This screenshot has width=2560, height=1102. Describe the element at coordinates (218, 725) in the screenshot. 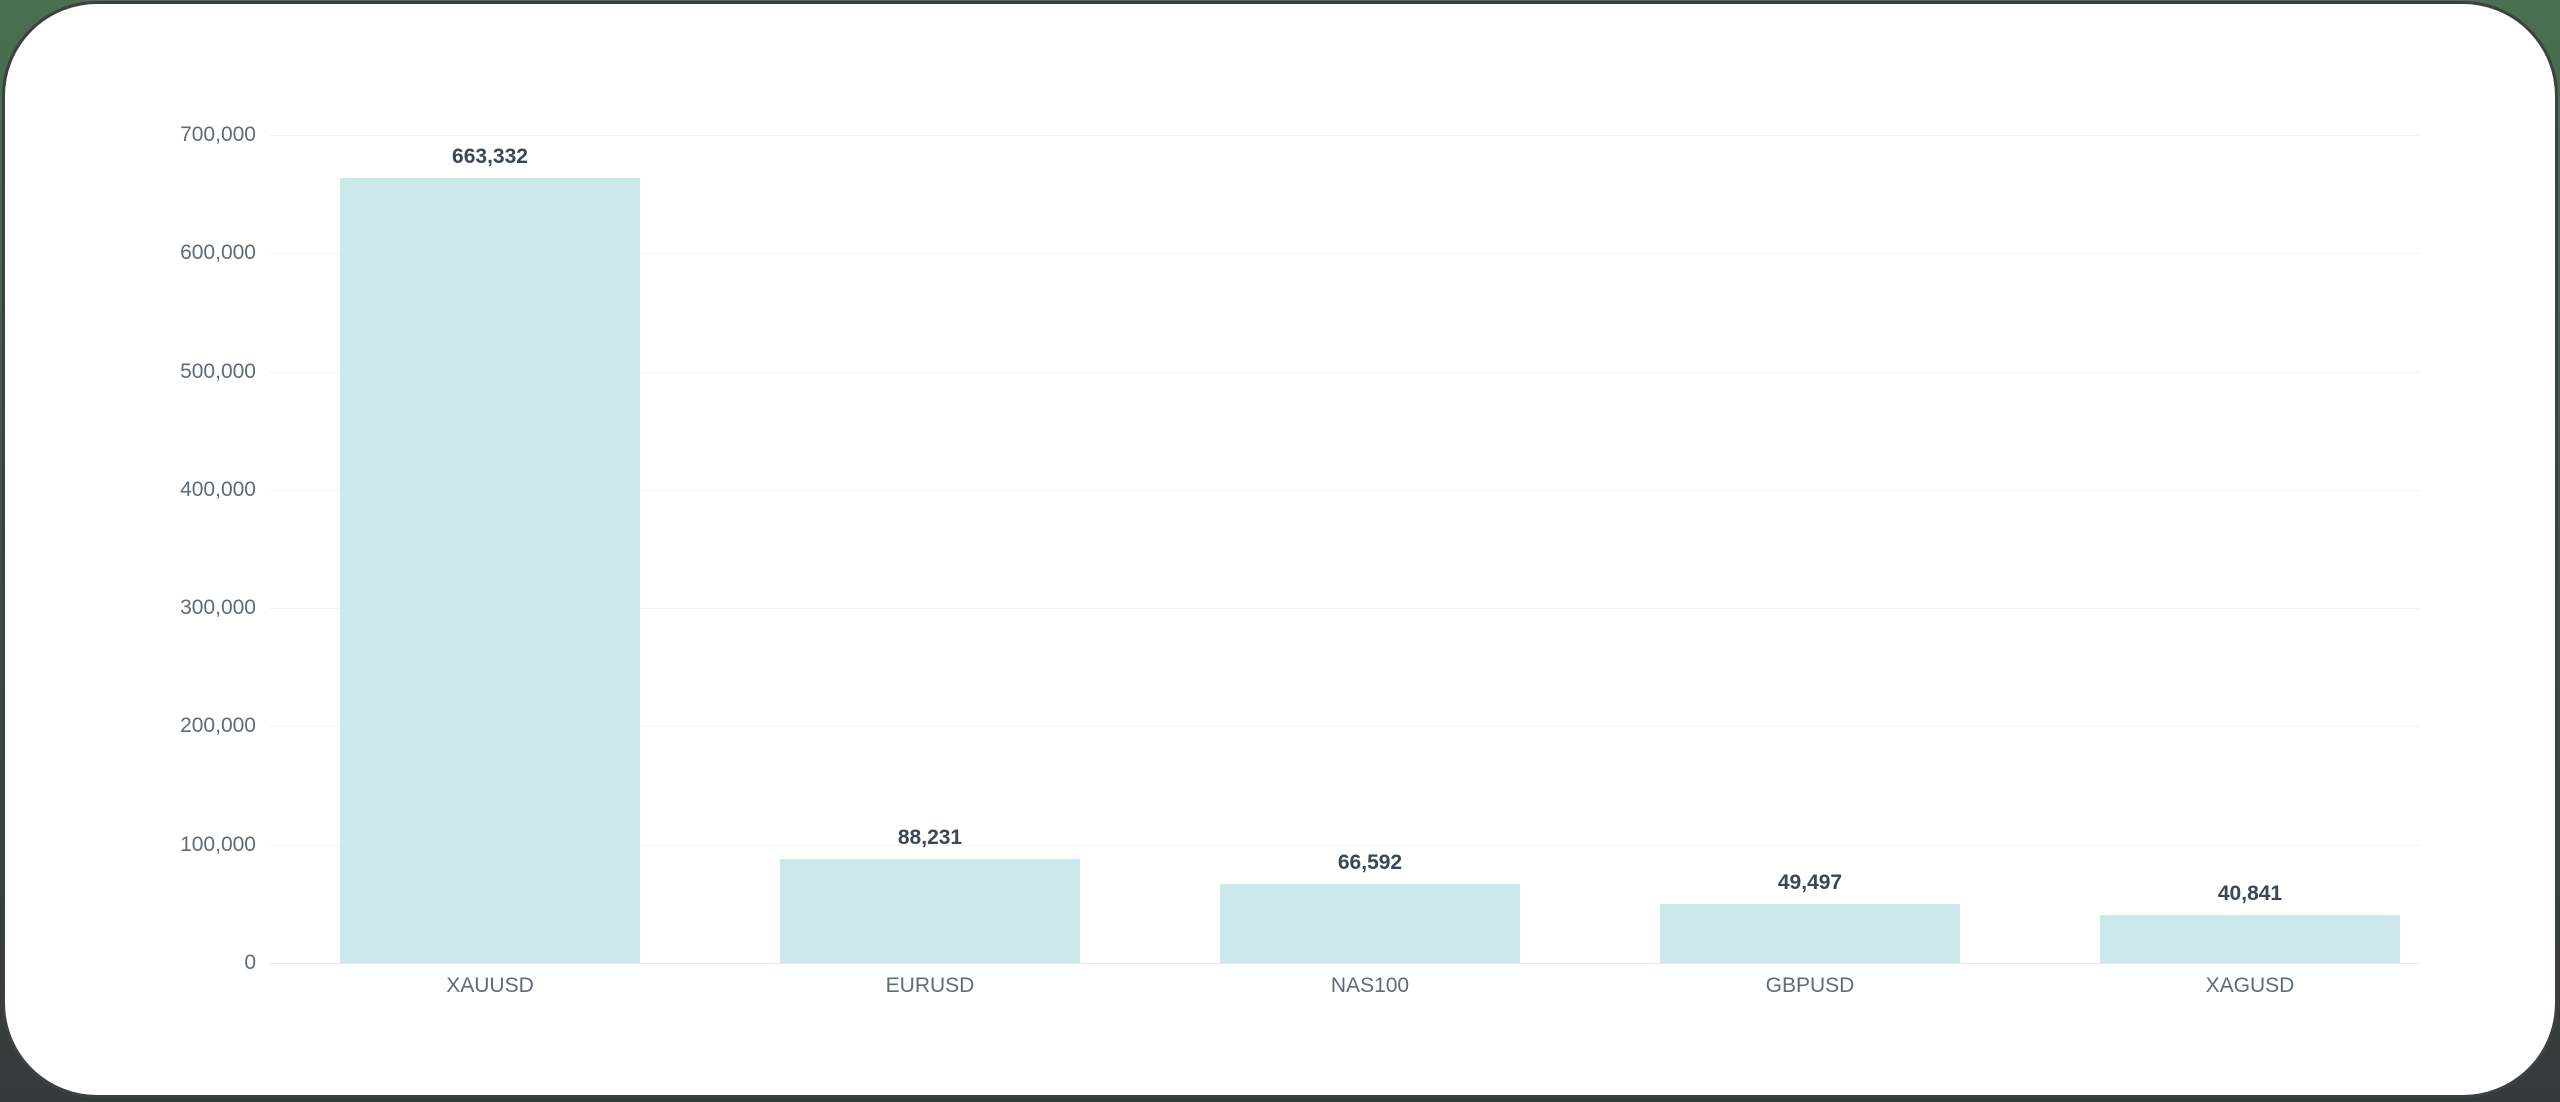

I see `y-axis-tick-label: 200,000` at that location.